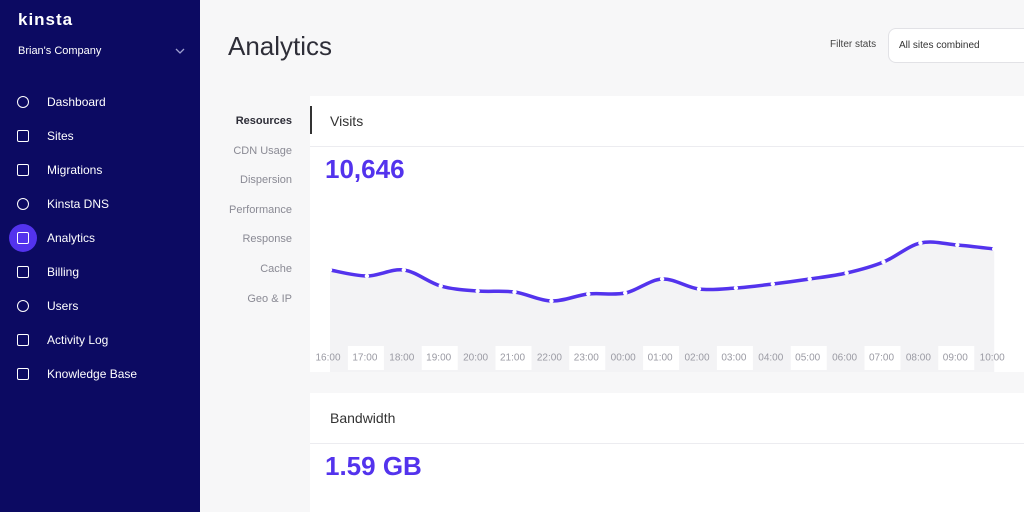 This screenshot has height=512, width=1024. I want to click on logo: Kinsta, so click(46, 19).